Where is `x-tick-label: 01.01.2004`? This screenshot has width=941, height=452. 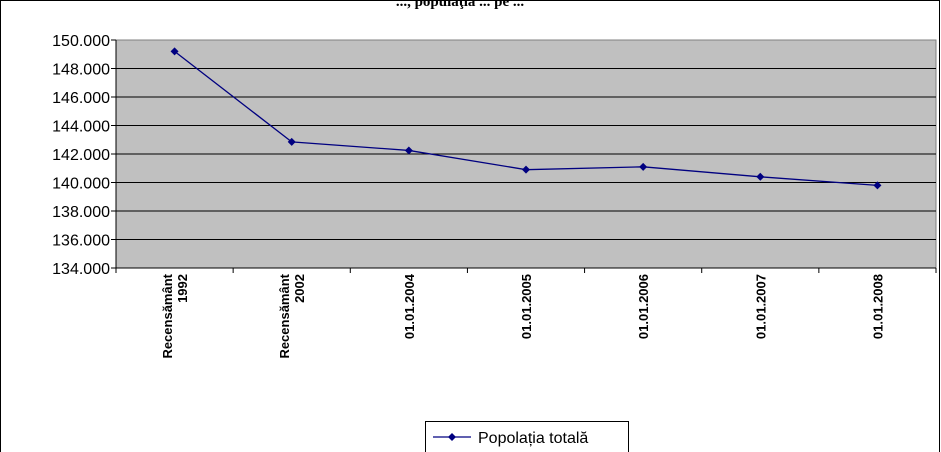
x-tick-label: 01.01.2004 is located at coordinates (409, 306).